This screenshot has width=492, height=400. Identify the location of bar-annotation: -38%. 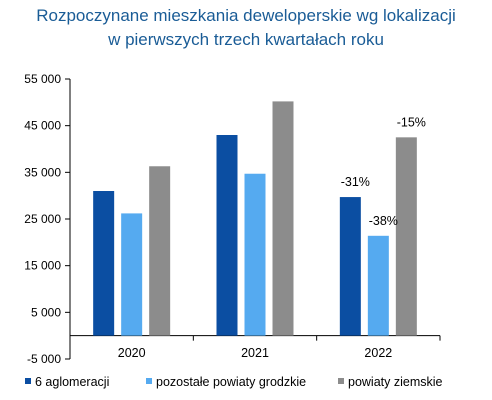
(383, 221).